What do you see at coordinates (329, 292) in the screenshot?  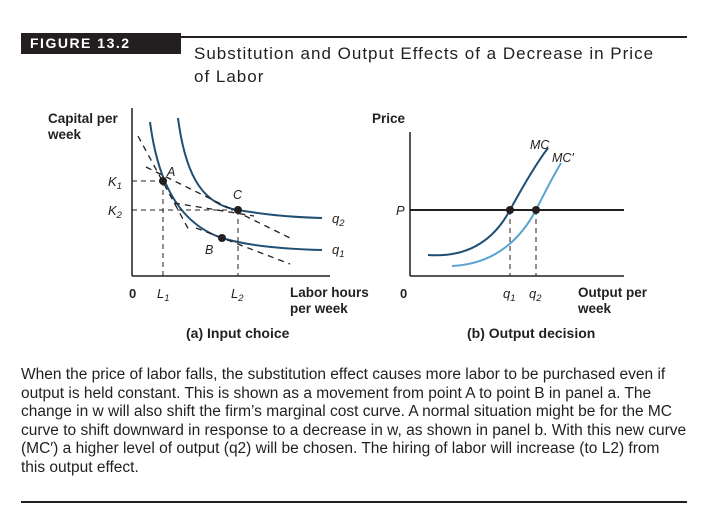 I see `panel-a-x-axis-label-line1: Labor hours` at bounding box center [329, 292].